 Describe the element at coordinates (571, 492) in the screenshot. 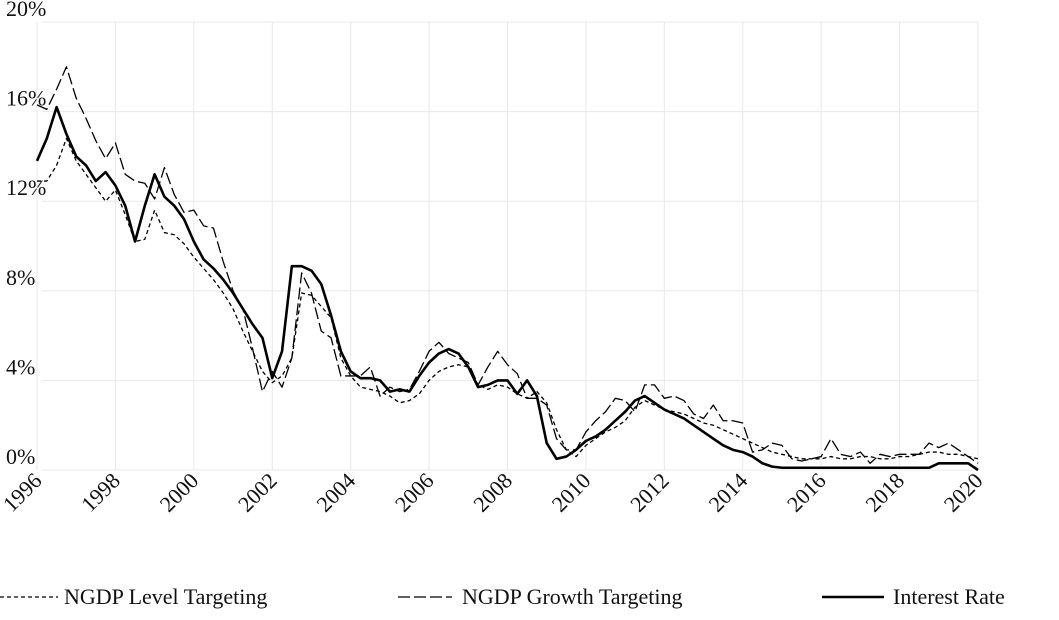

I see `x-tick-label: 2010` at that location.